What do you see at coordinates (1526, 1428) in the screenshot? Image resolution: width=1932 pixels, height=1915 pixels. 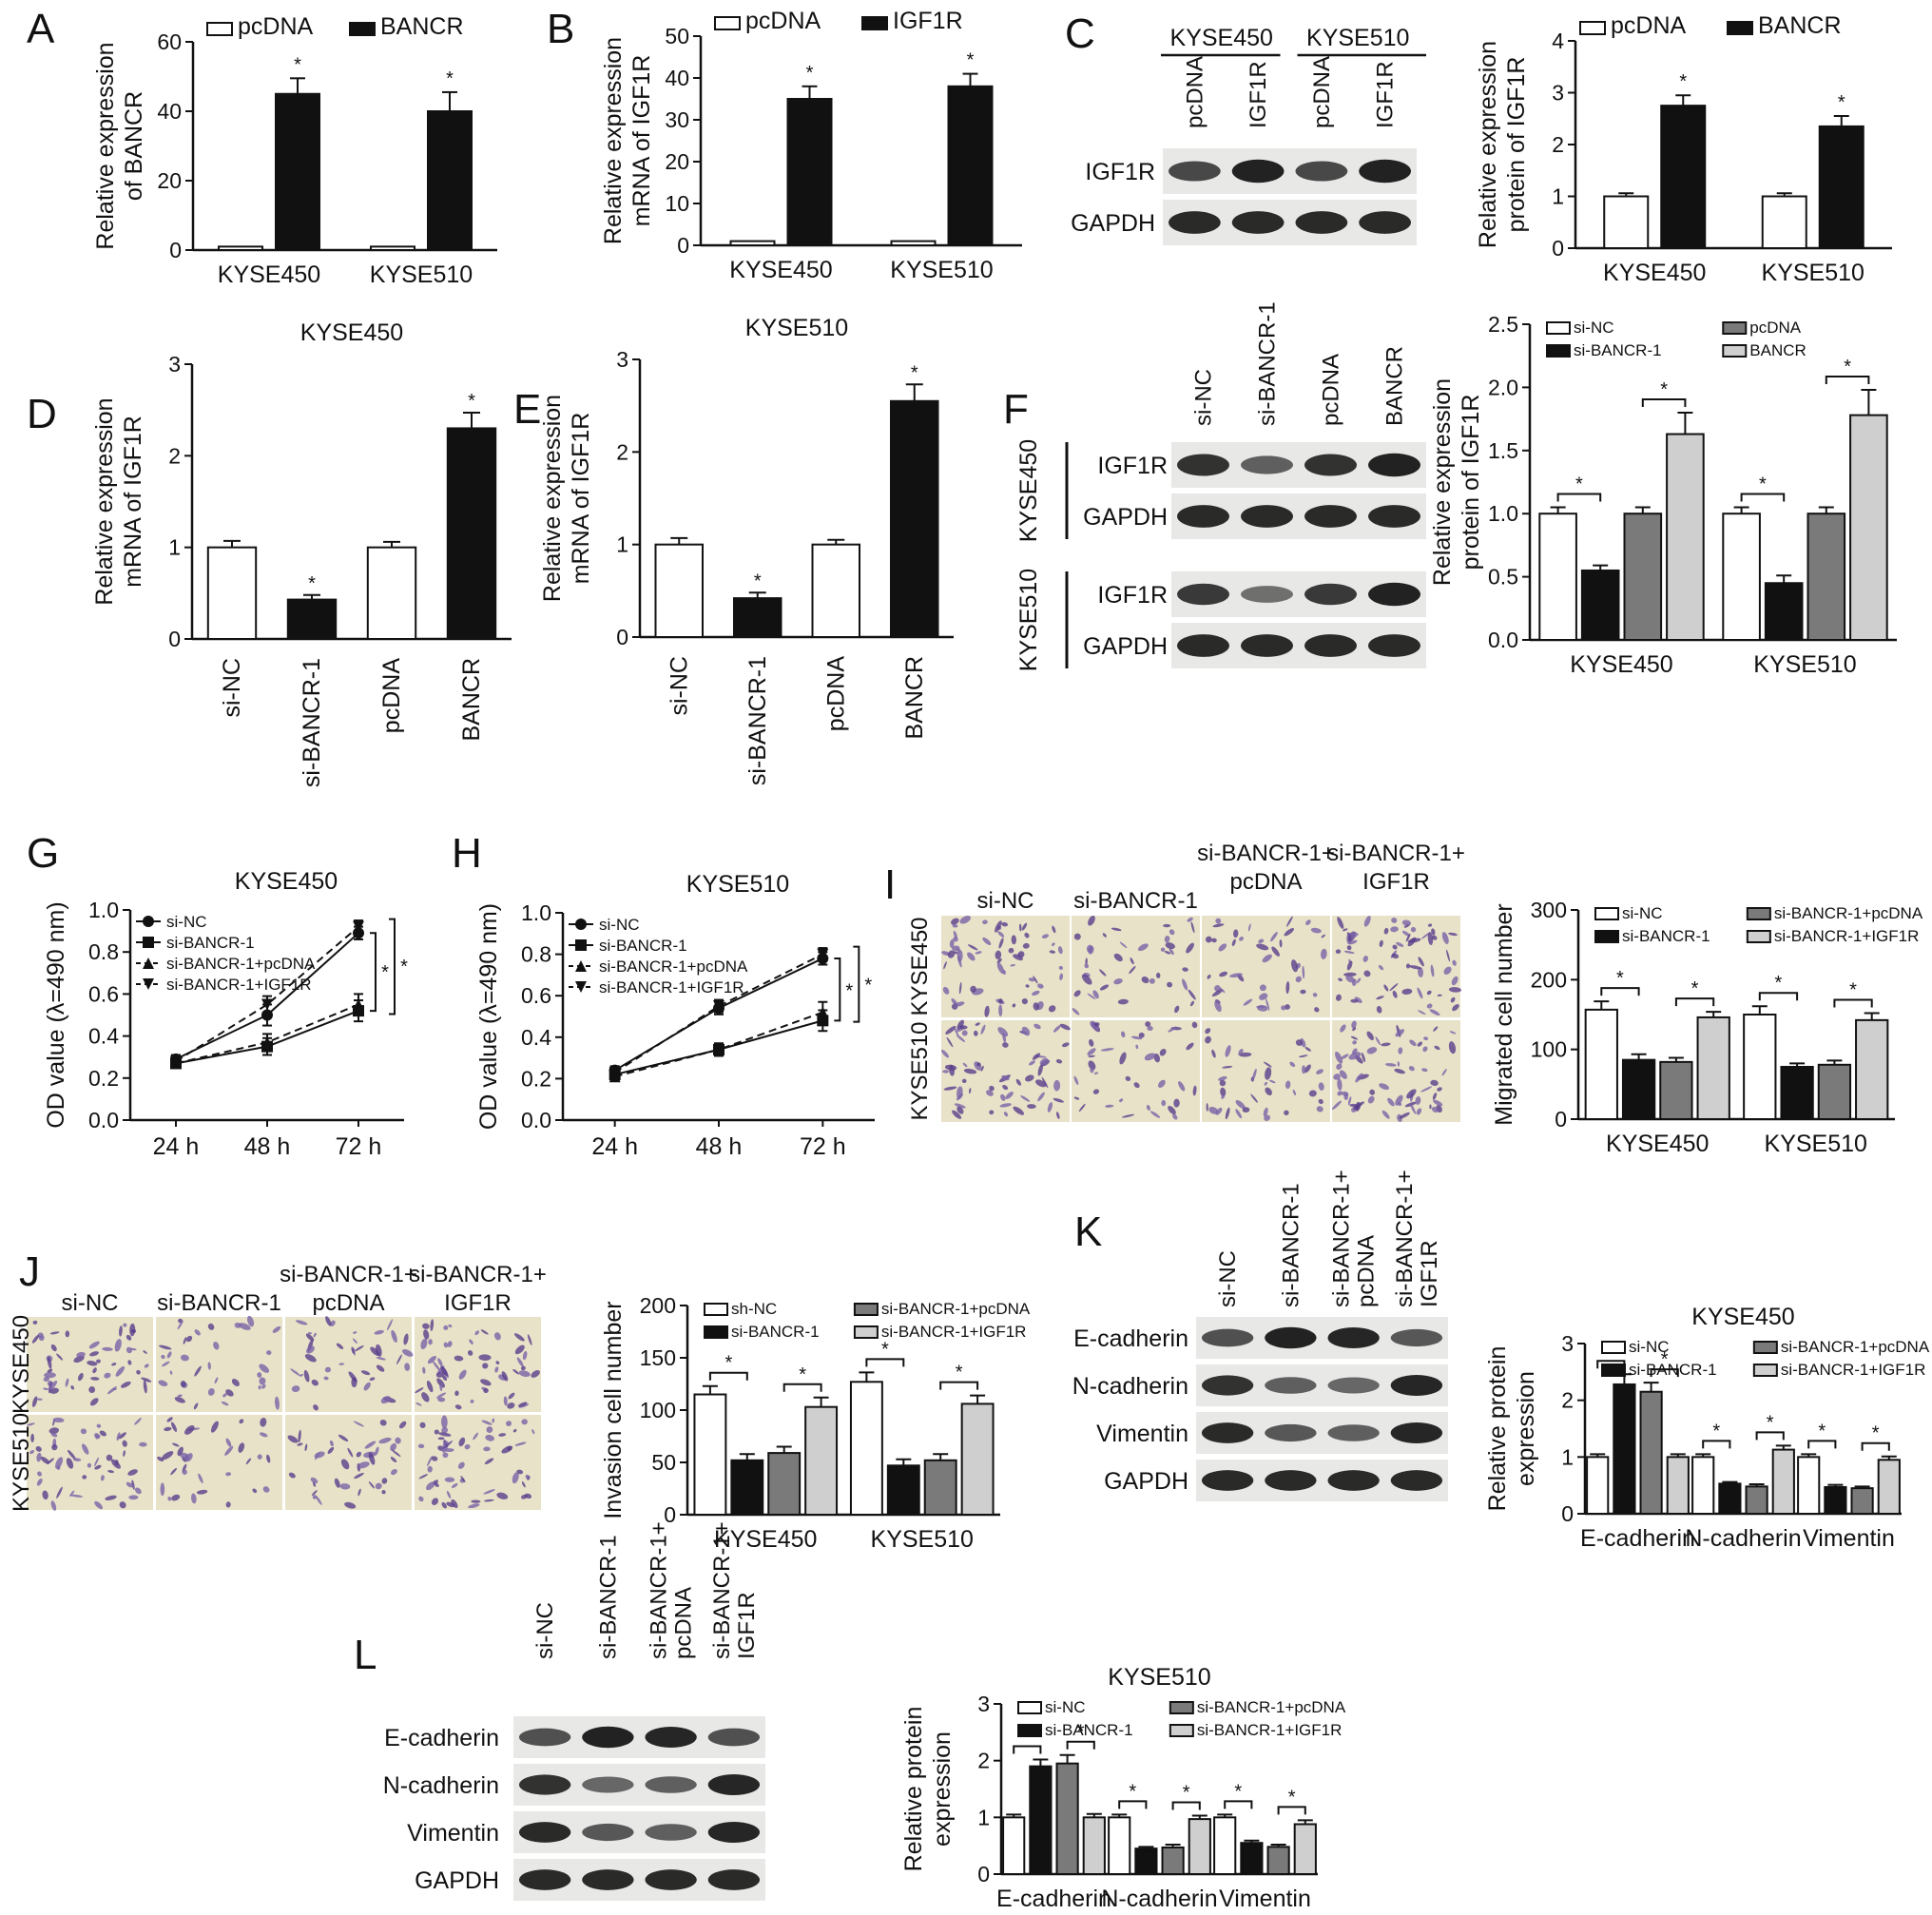 I see `y-axis-title: expression` at bounding box center [1526, 1428].